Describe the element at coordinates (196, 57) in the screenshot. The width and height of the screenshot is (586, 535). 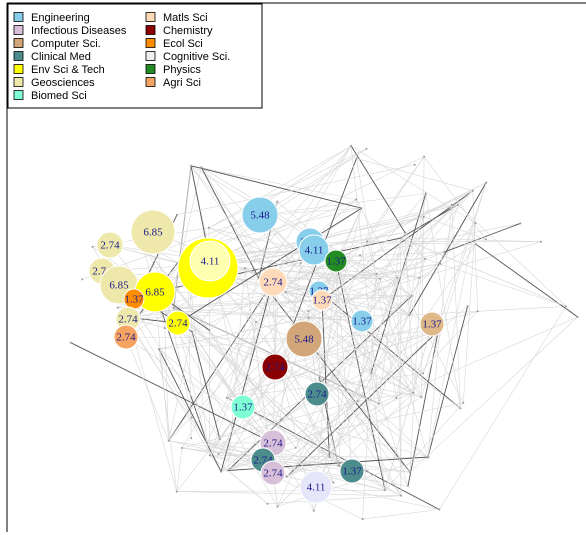
I see `legend-label: Cognitive Sci.` at that location.